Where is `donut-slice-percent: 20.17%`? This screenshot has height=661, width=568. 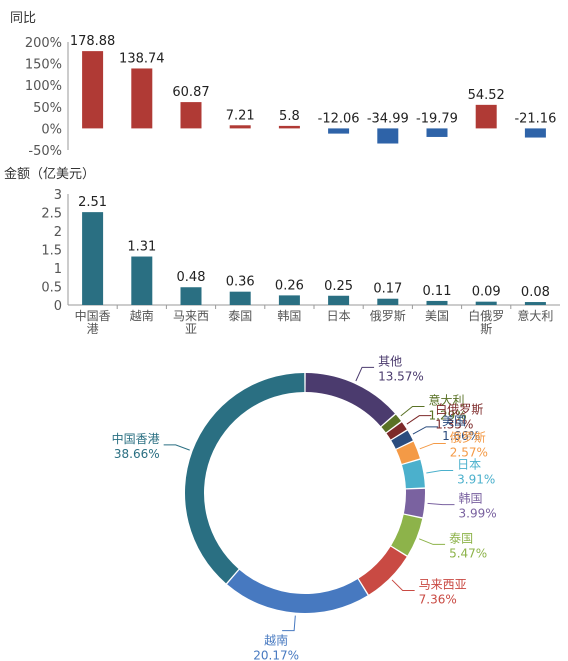 donut-slice-percent: 20.17% is located at coordinates (276, 655).